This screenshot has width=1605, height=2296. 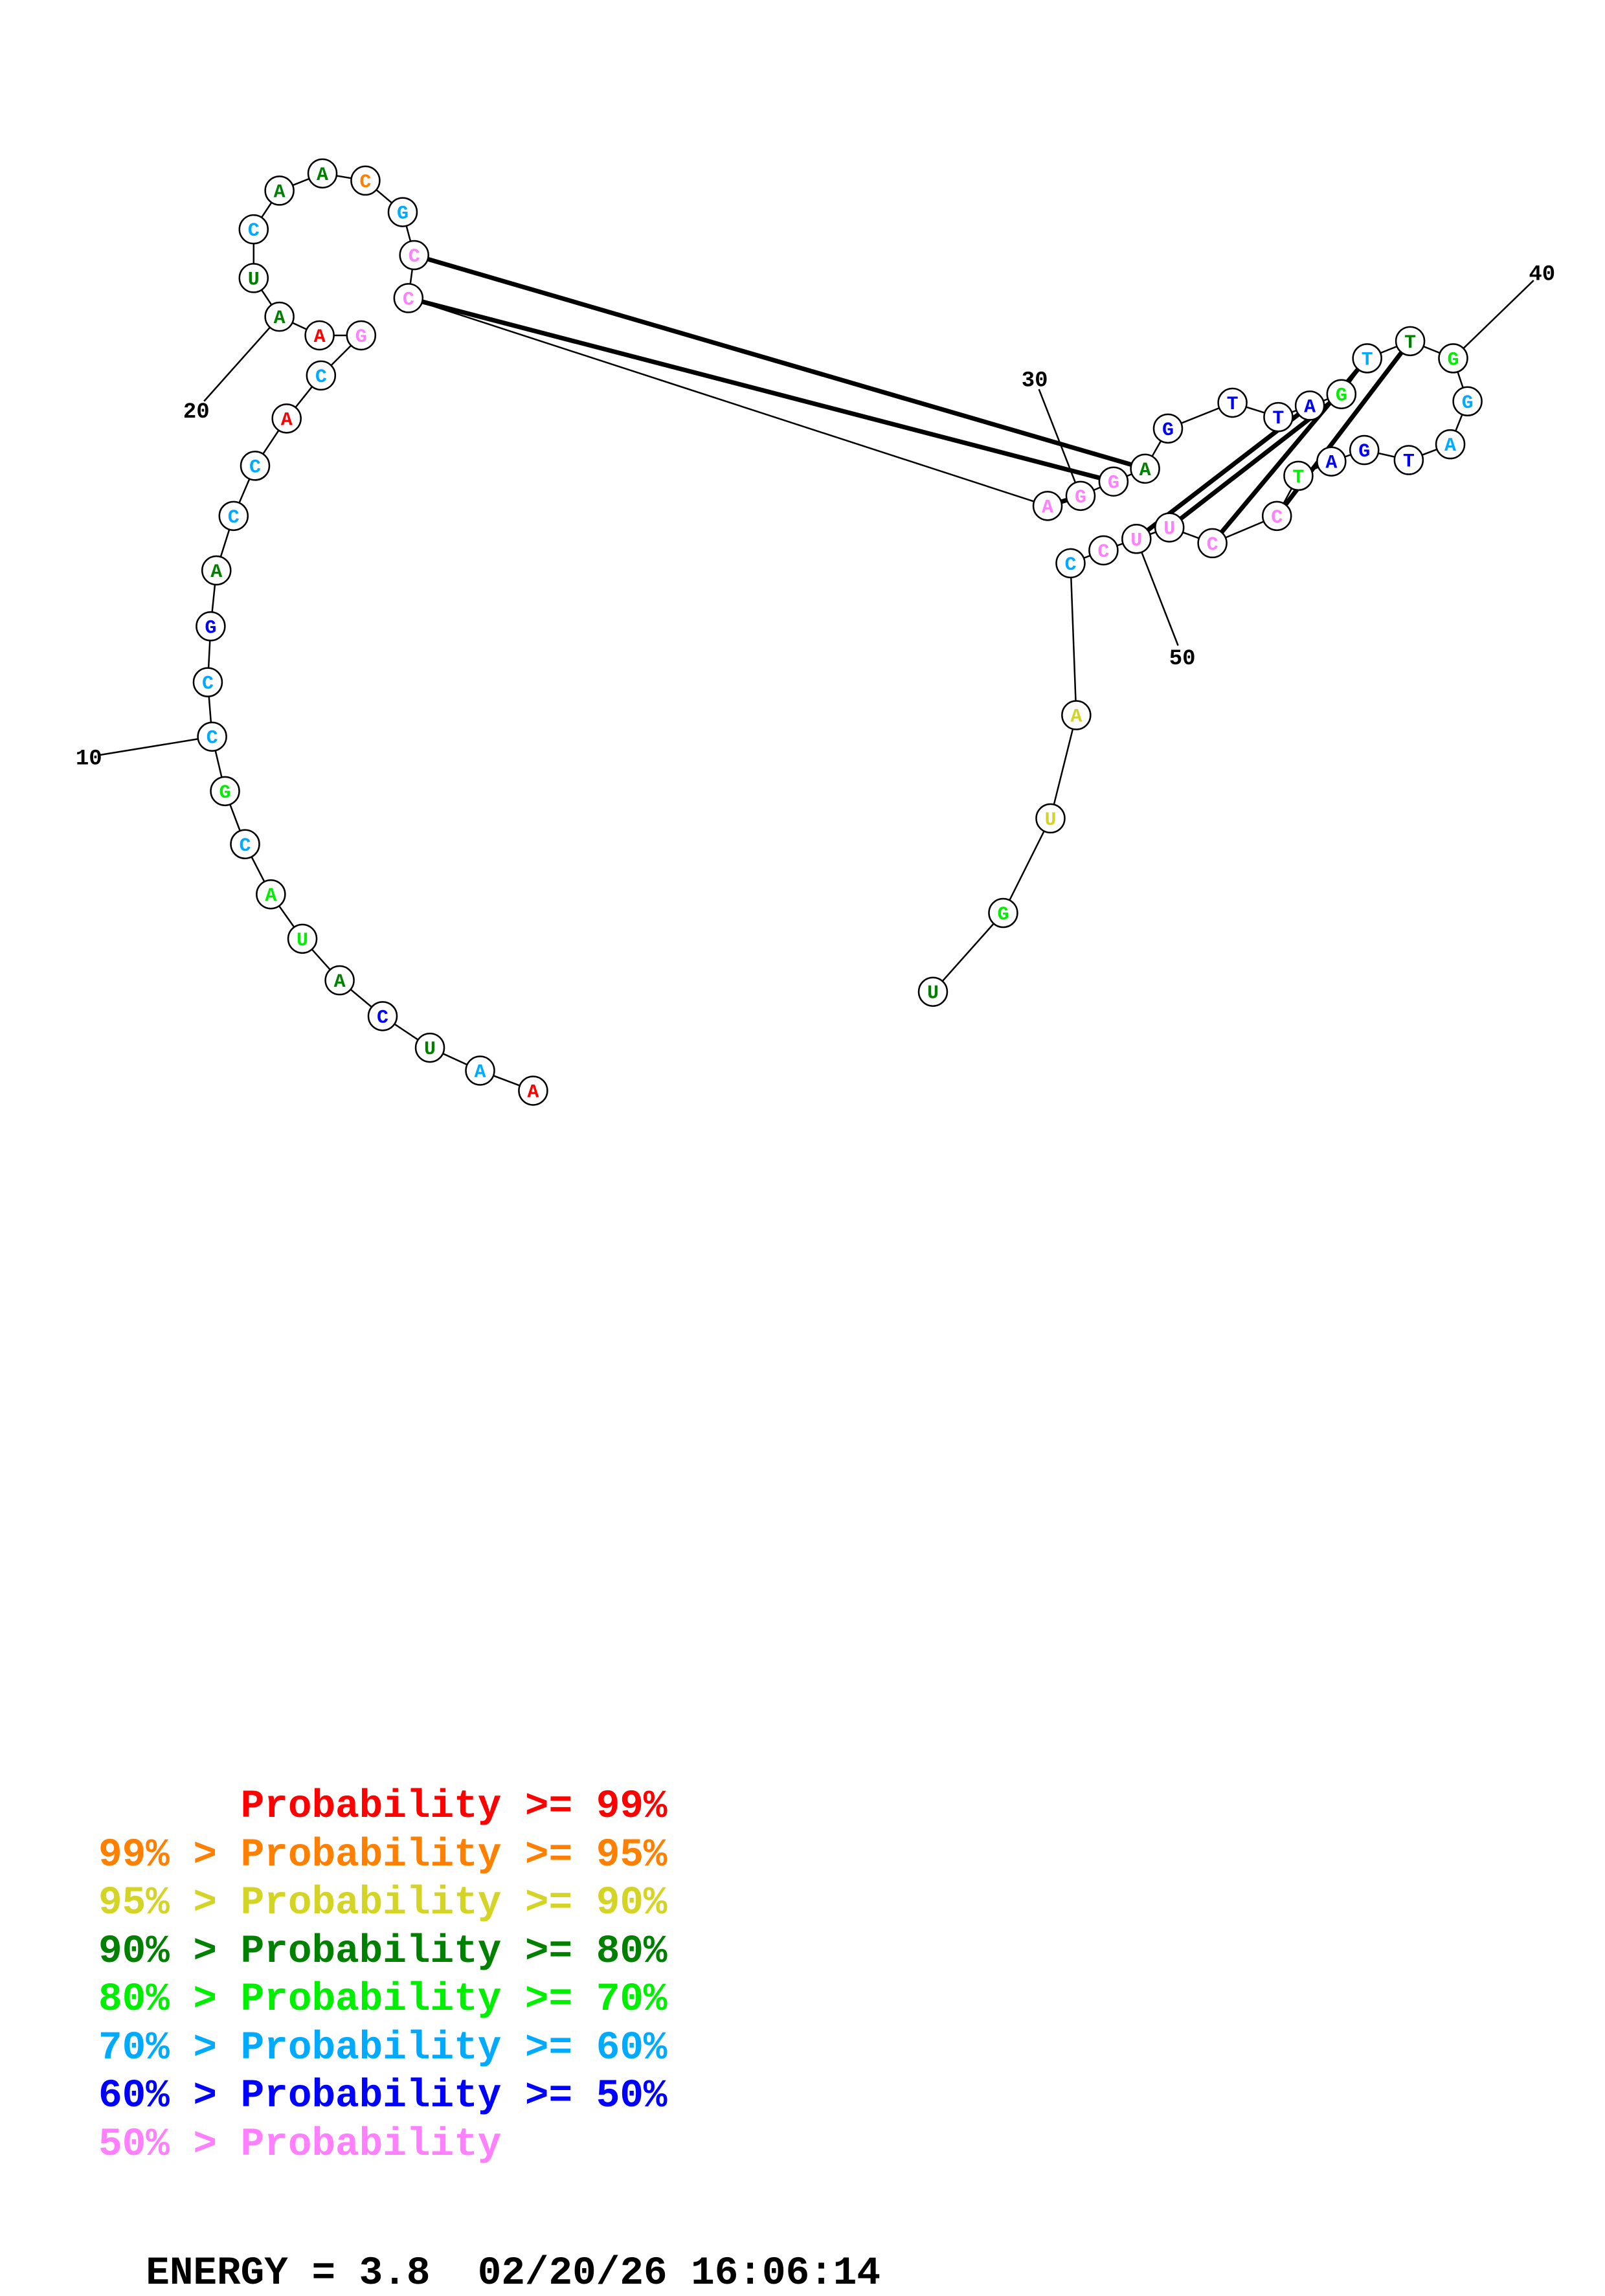 What do you see at coordinates (383, 1999) in the screenshot?
I see `legend-entry: 80% > Probability >= 70%` at bounding box center [383, 1999].